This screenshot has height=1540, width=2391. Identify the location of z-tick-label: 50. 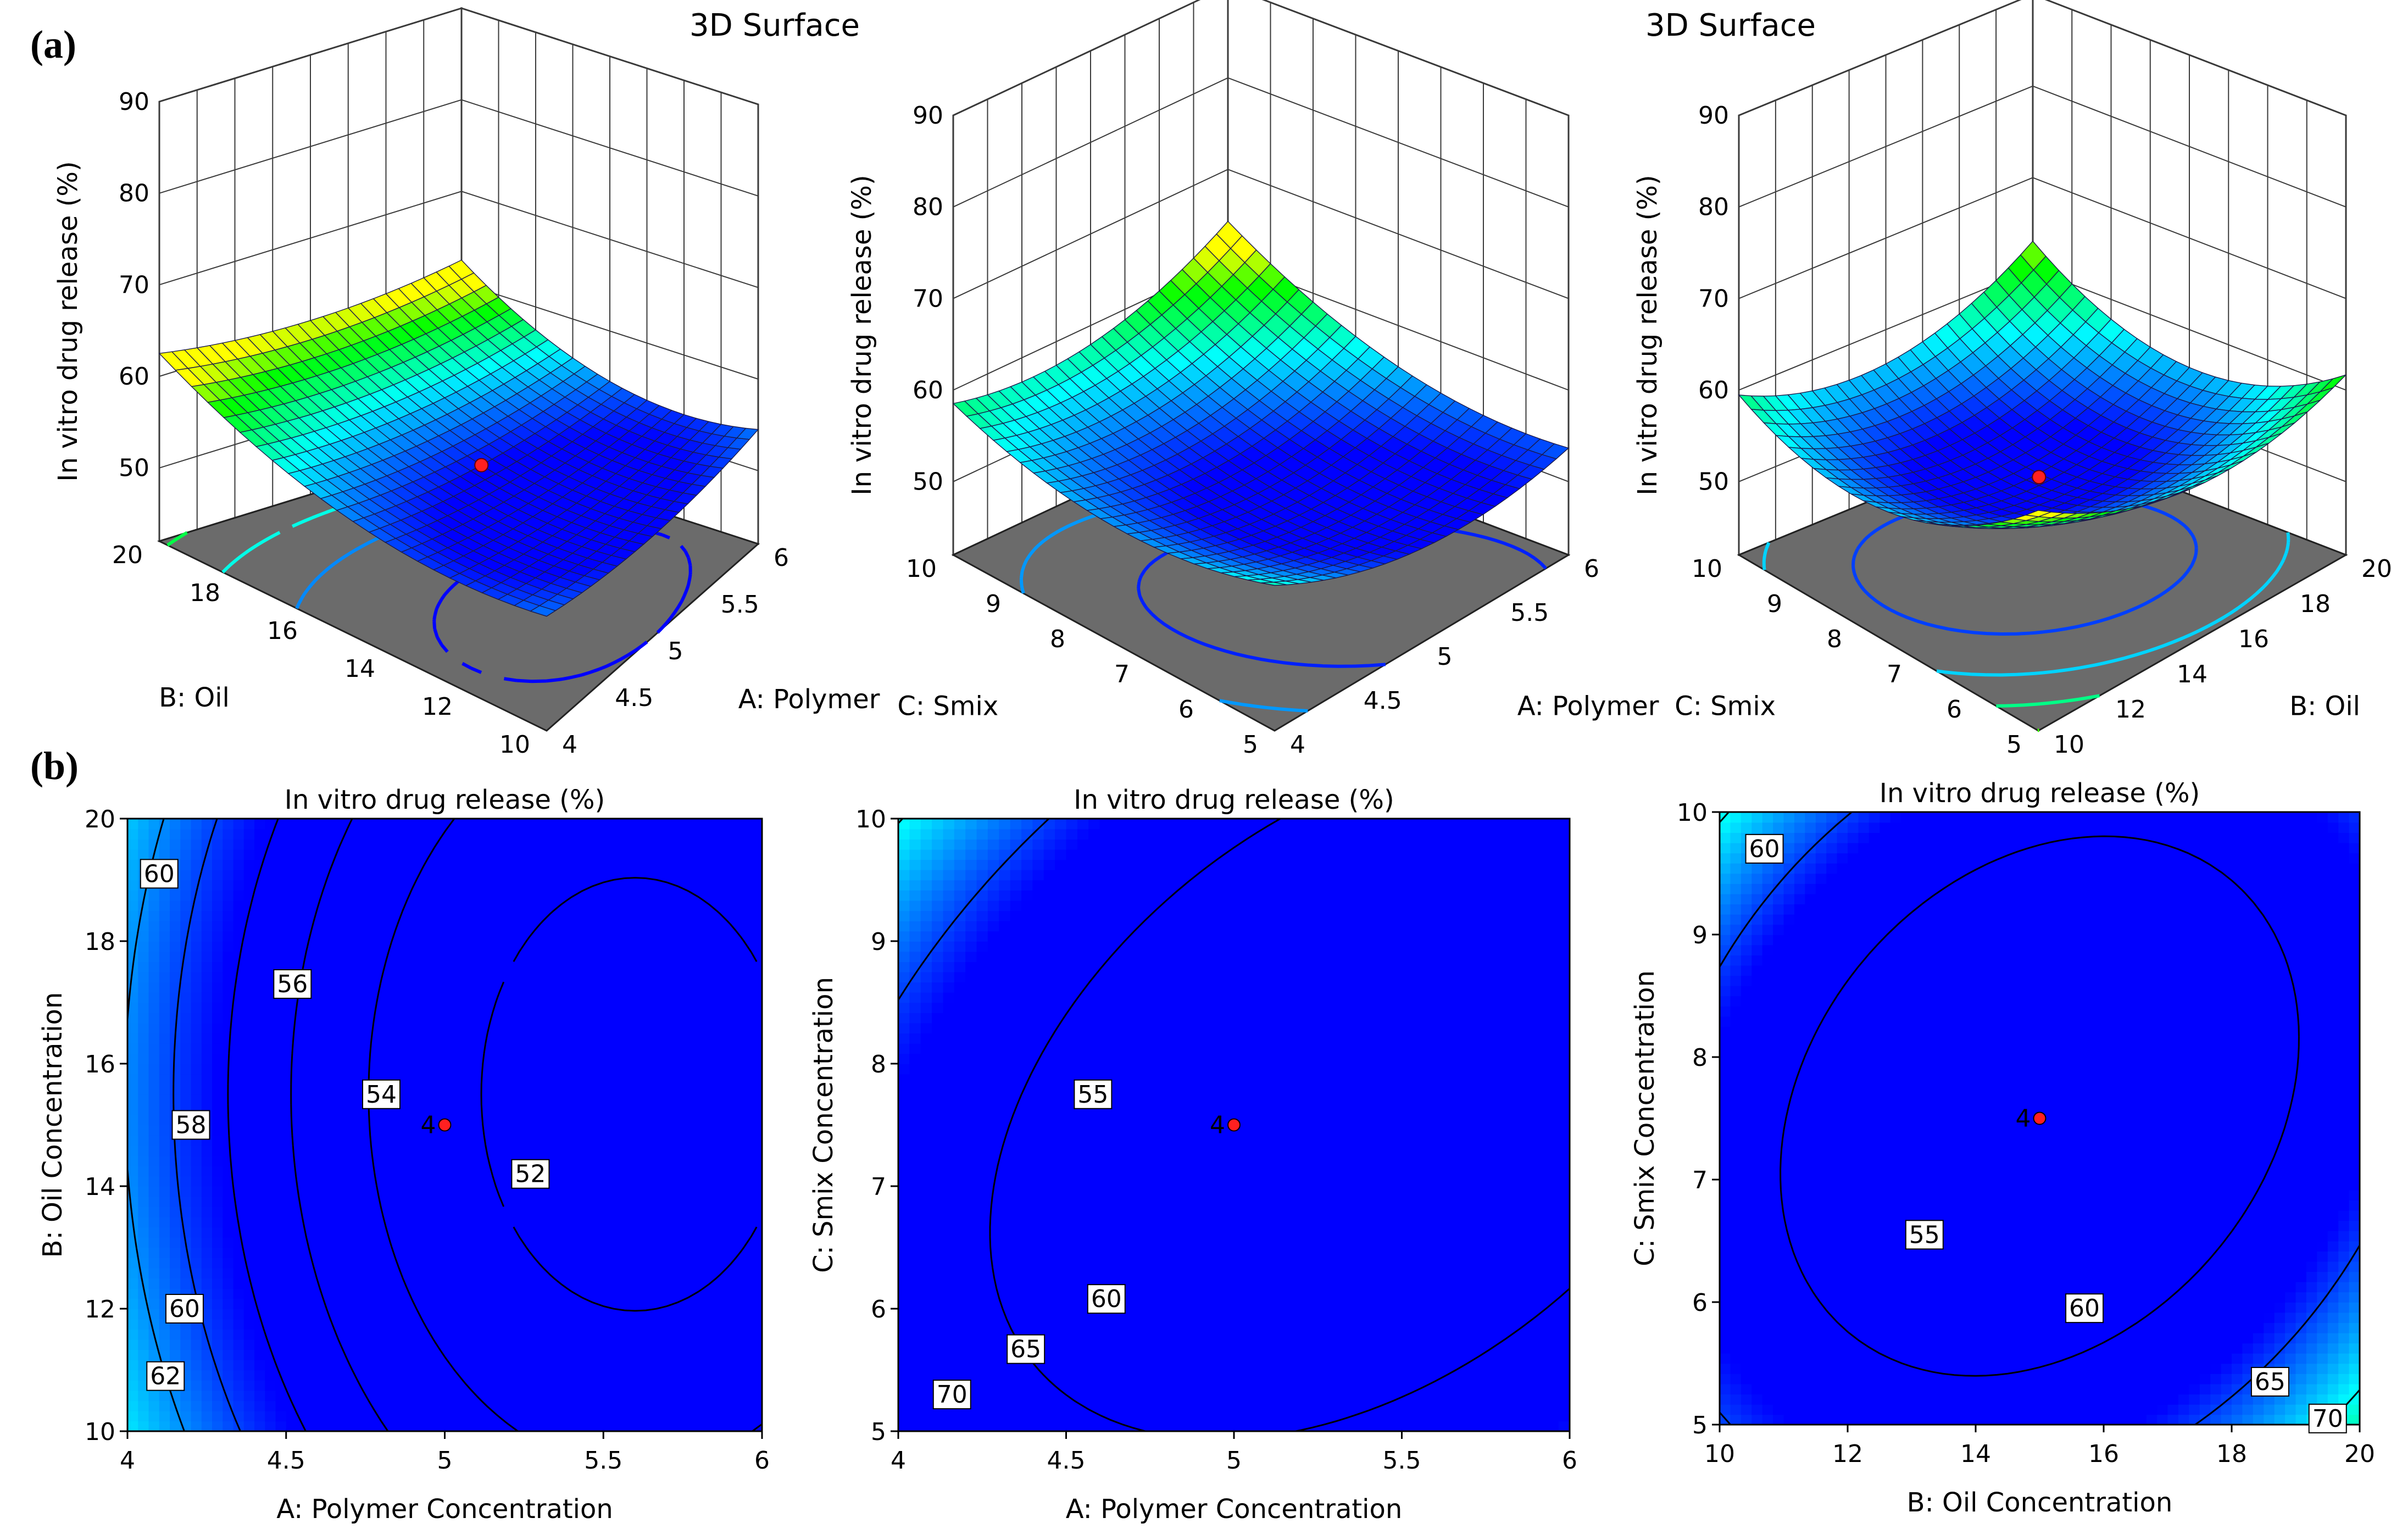
(928, 482).